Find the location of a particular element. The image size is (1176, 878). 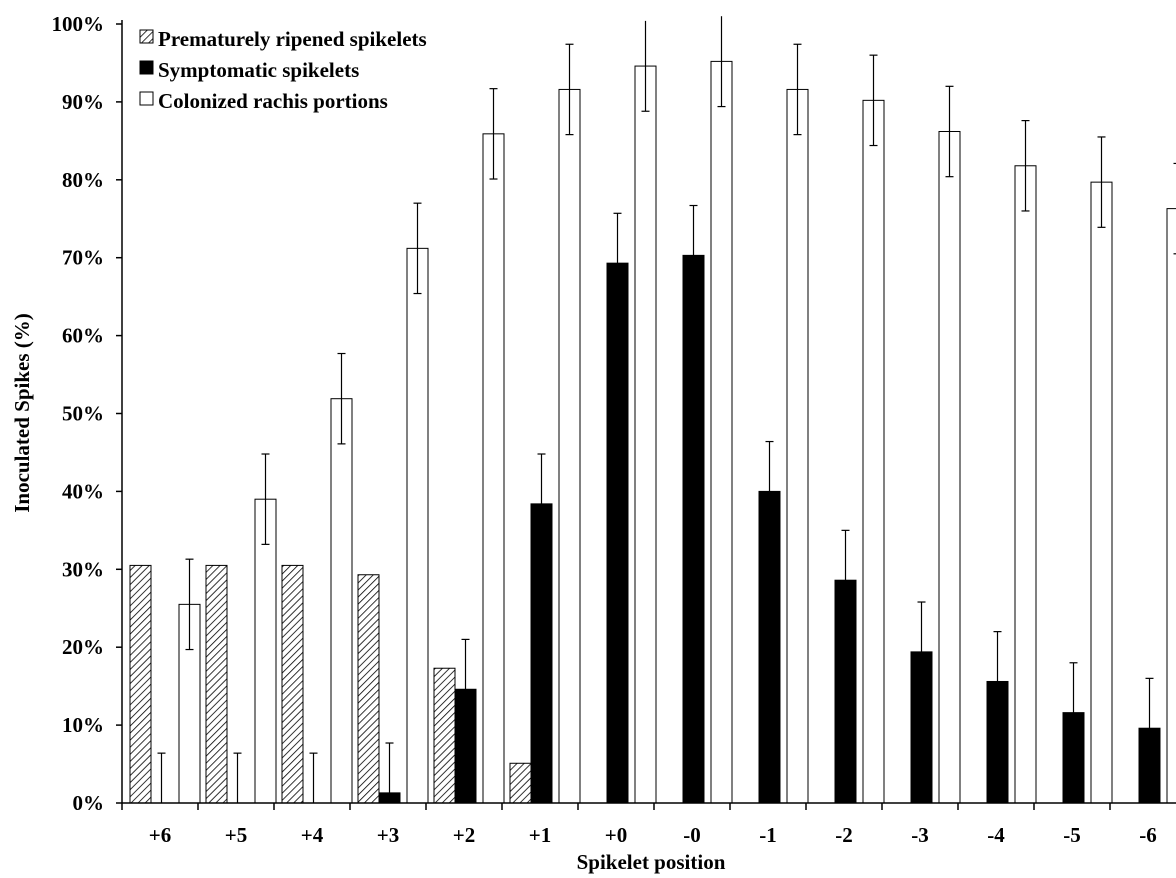

y-axis-title: Inoculated Spikes (%) is located at coordinates (22, 413).